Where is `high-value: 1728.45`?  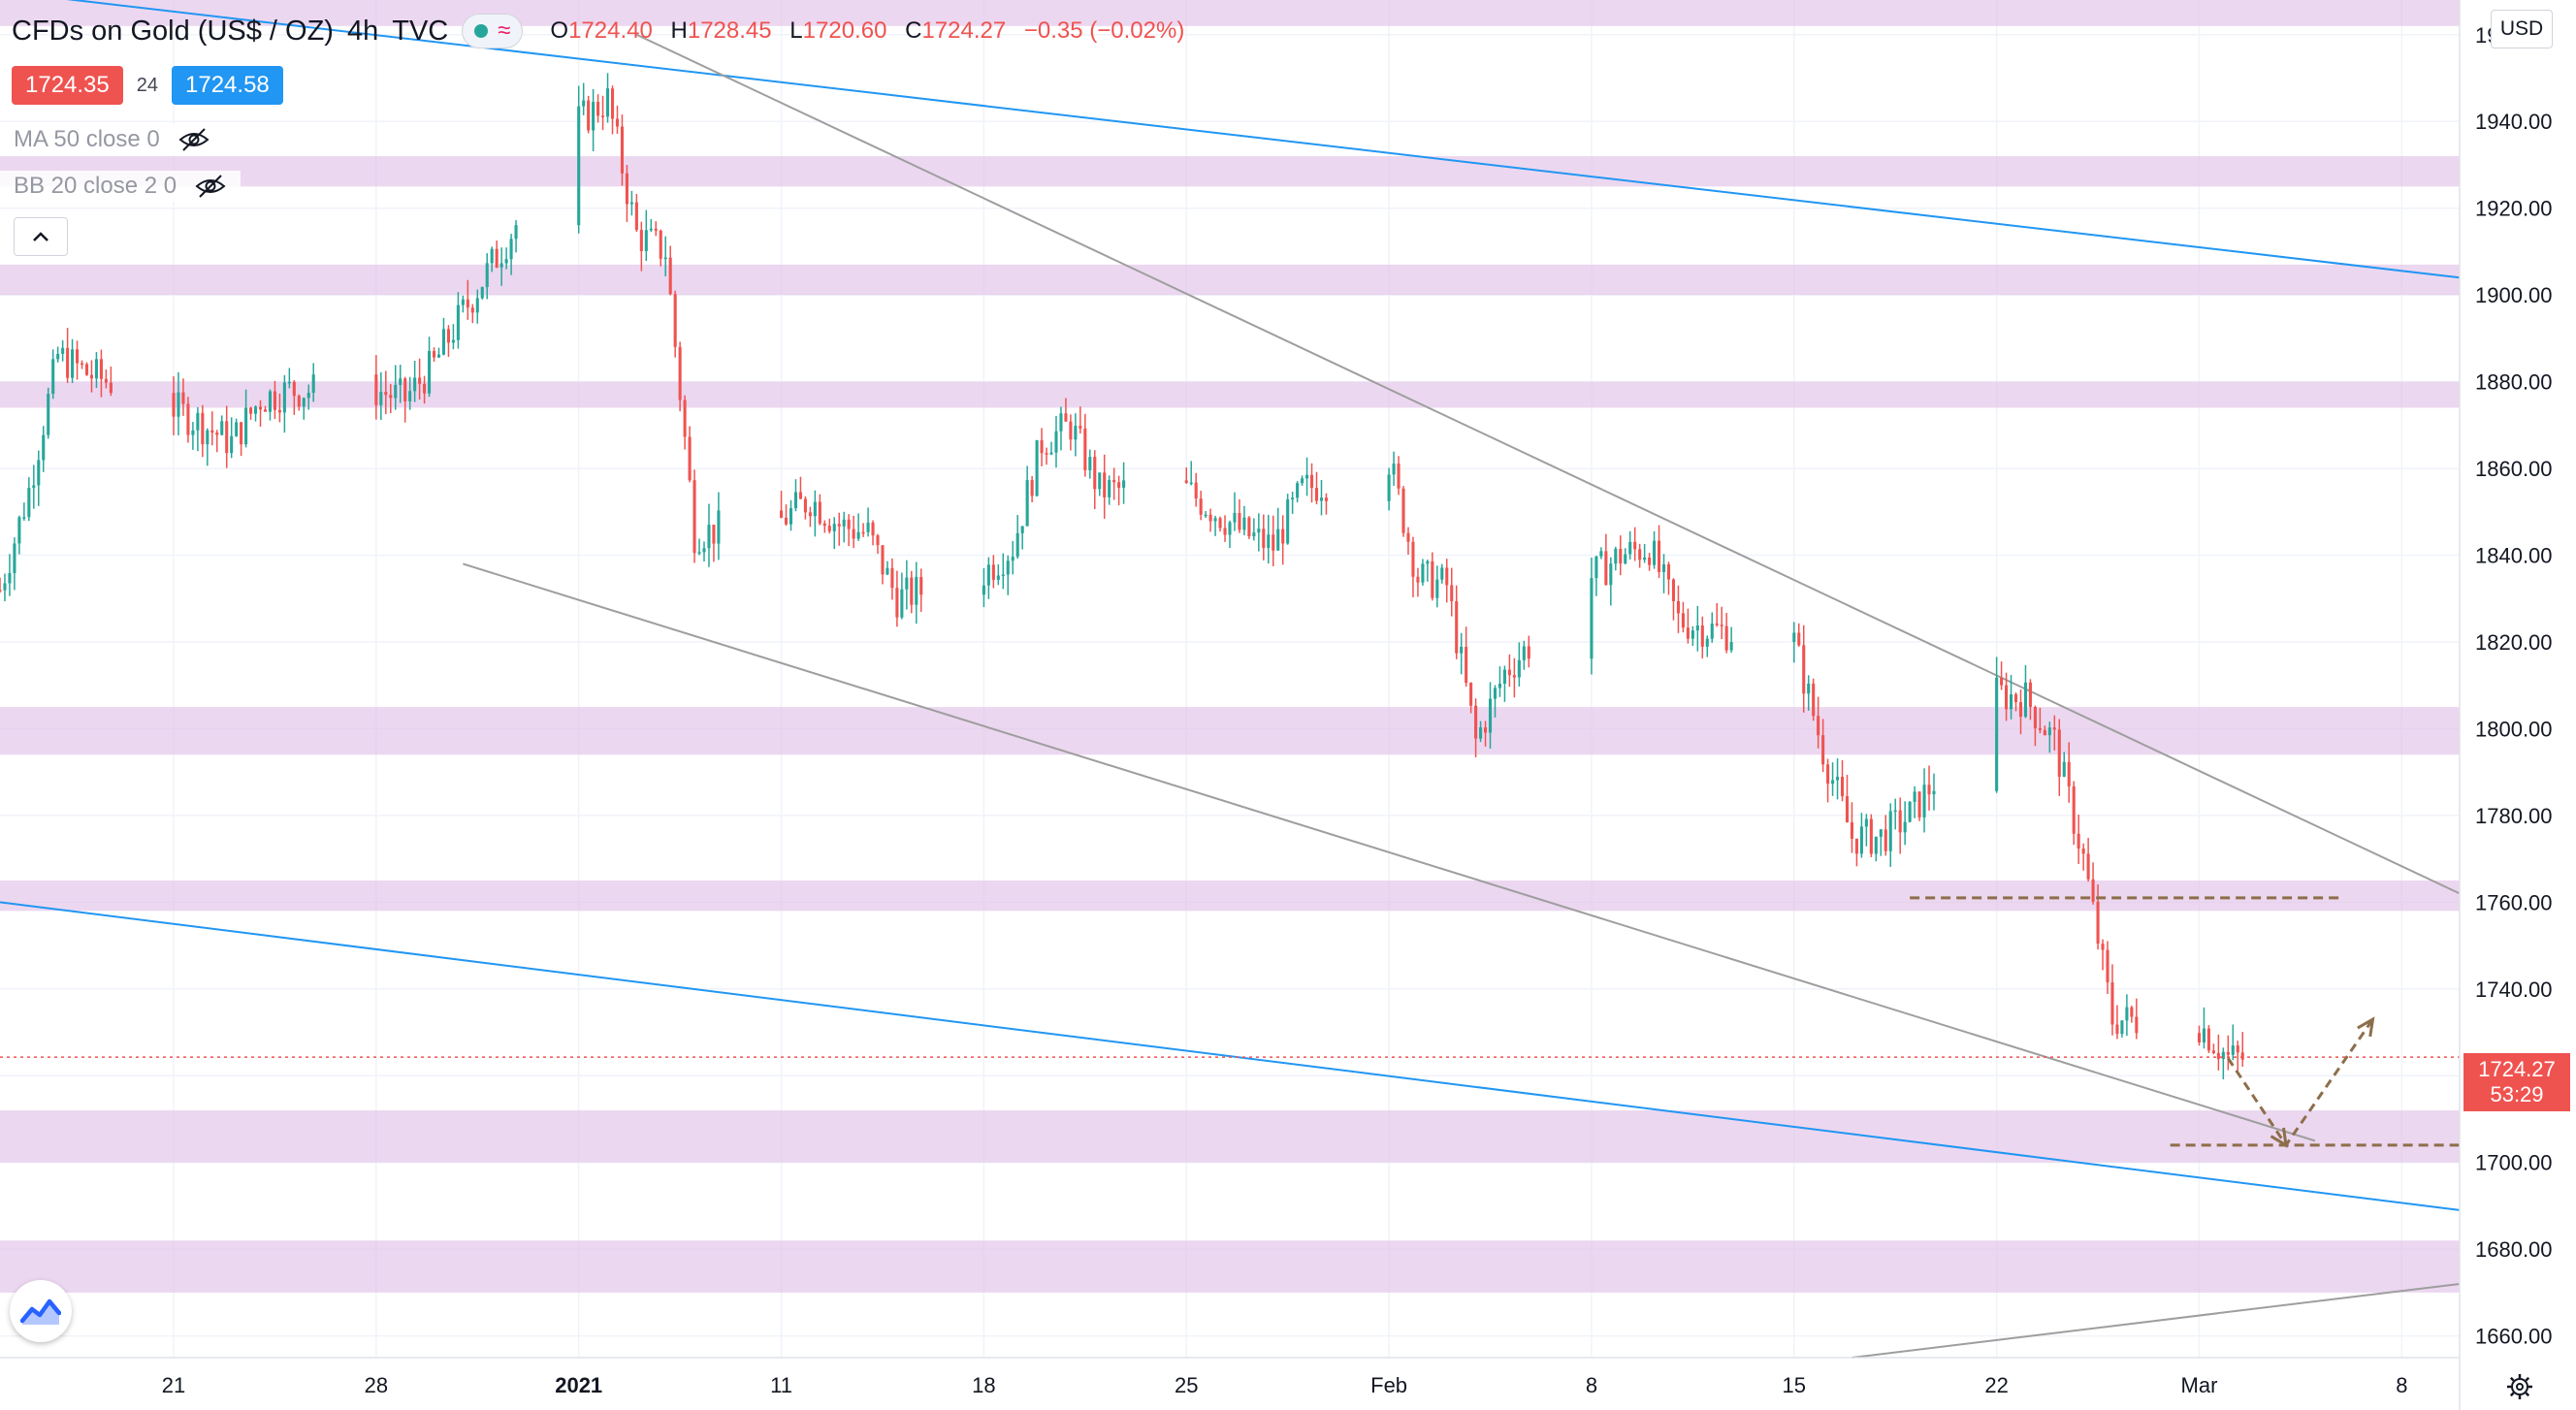 high-value: 1728.45 is located at coordinates (729, 31).